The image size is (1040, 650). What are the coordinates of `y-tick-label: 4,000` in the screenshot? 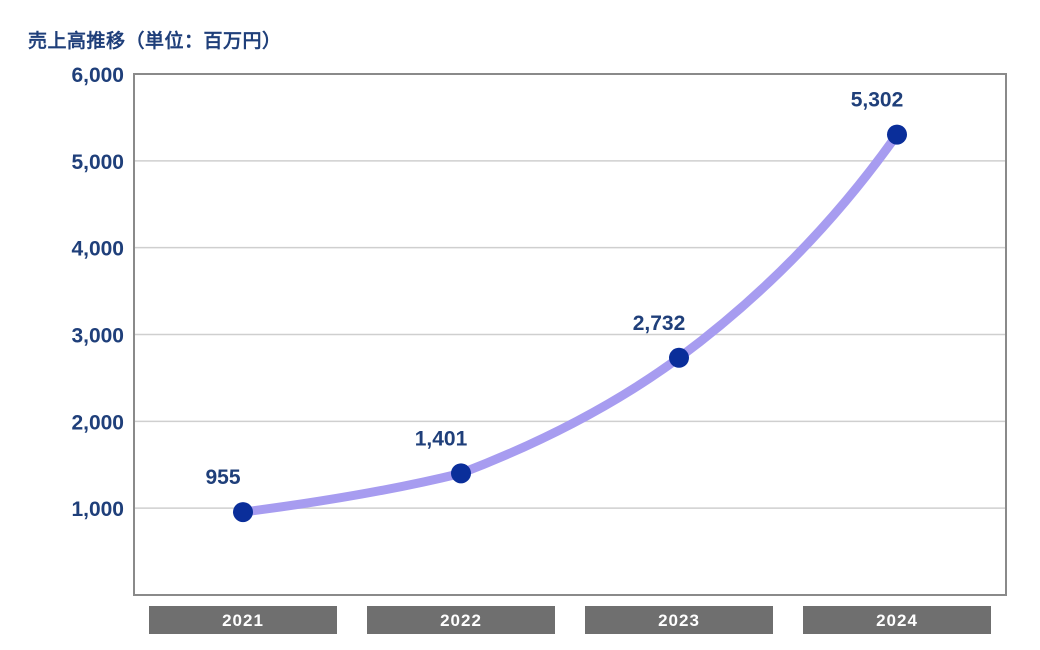 It's located at (97, 249).